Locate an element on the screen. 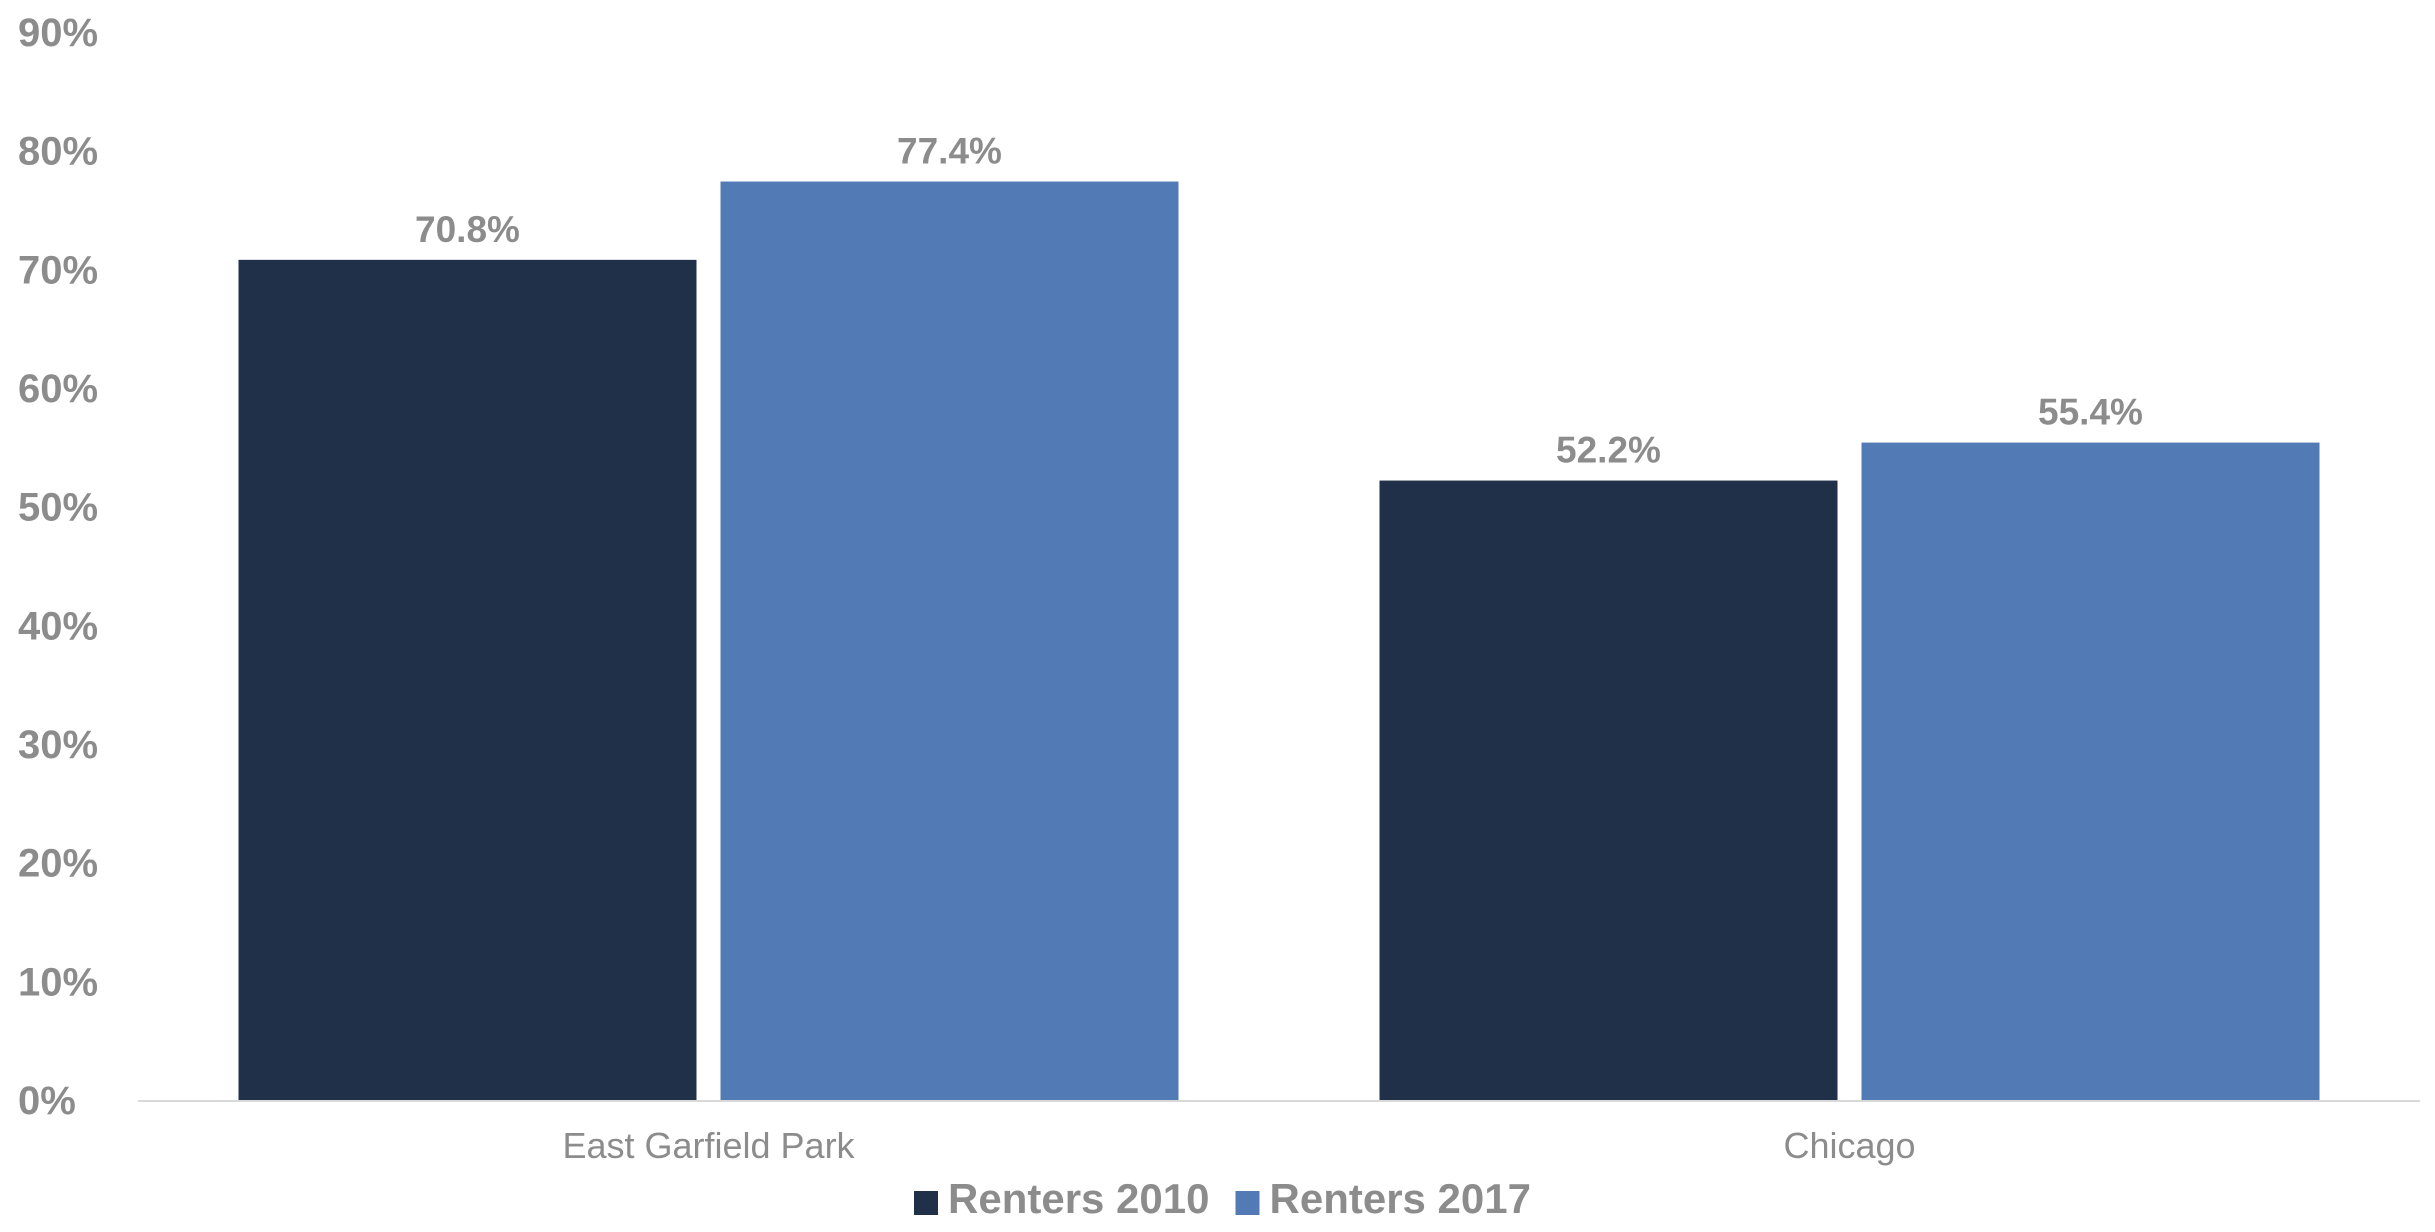  x-category-label: East Garfield Park is located at coordinates (708, 1145).